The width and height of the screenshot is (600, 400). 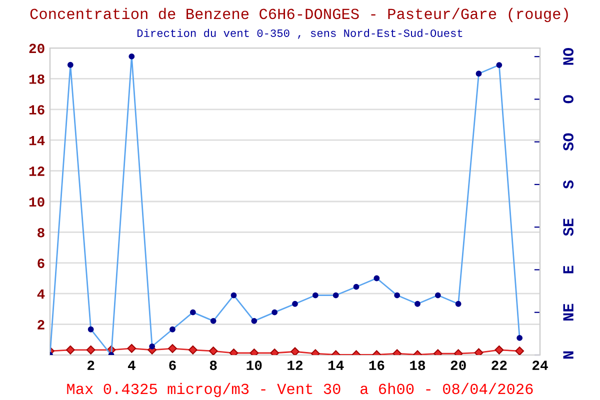 I want to click on chart-title: Concentration de Benzene C6H6-DONGES - Pasteur/Gare (rouge), so click(x=299, y=15).